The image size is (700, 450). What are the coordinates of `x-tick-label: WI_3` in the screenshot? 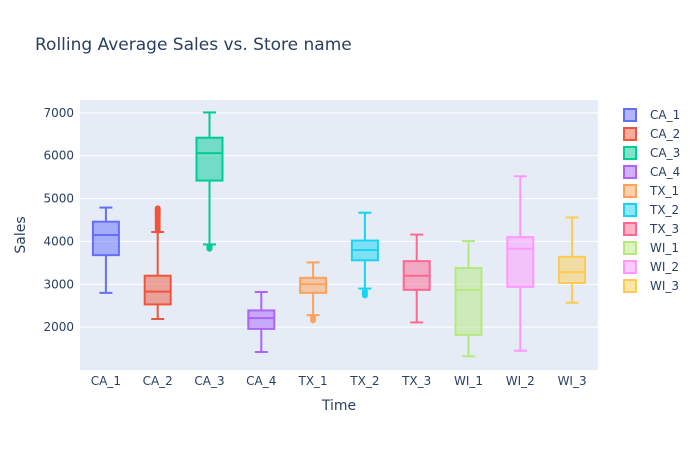 It's located at (572, 381).